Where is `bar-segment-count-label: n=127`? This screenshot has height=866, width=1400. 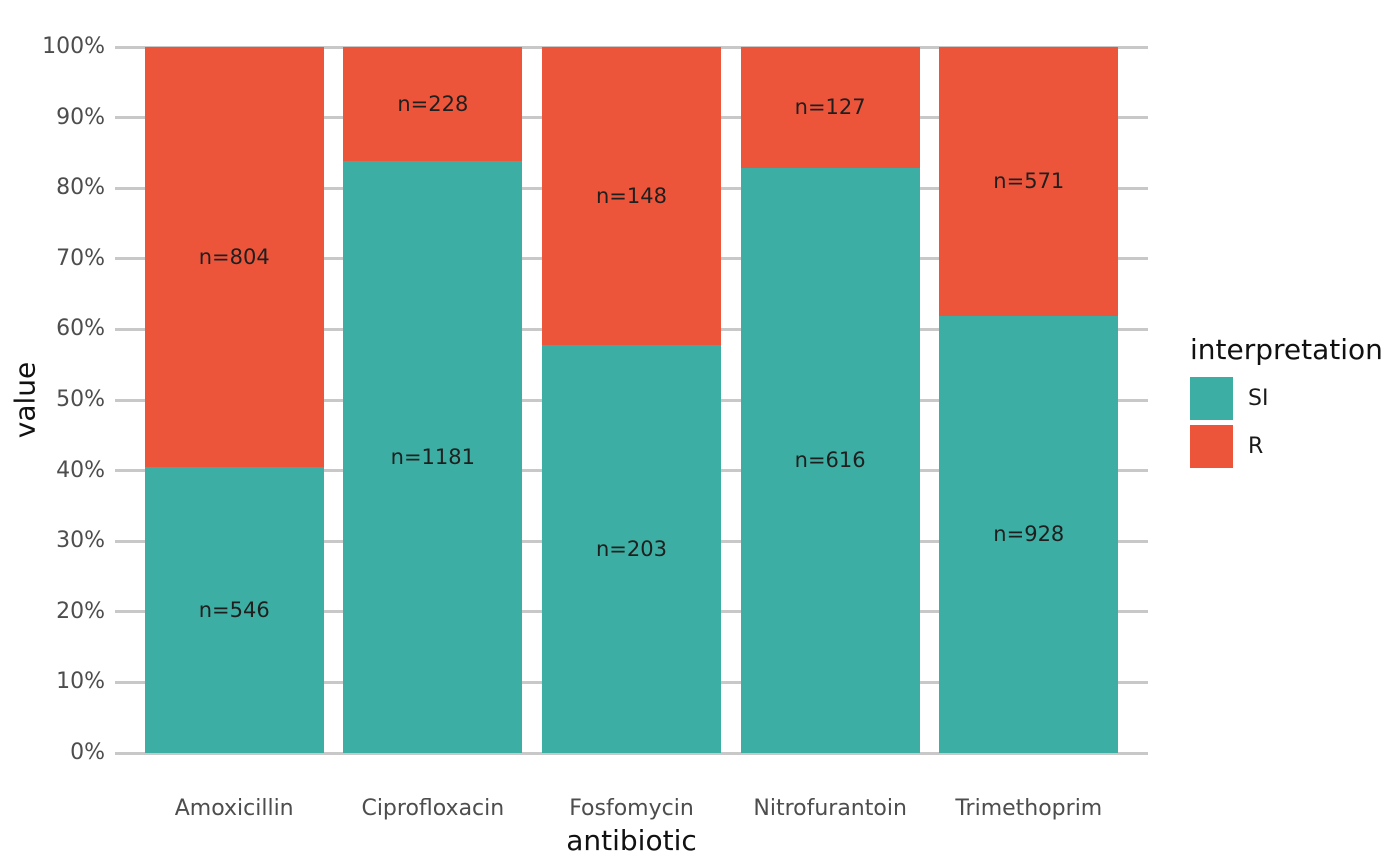
bar-segment-count-label: n=127 is located at coordinates (830, 107).